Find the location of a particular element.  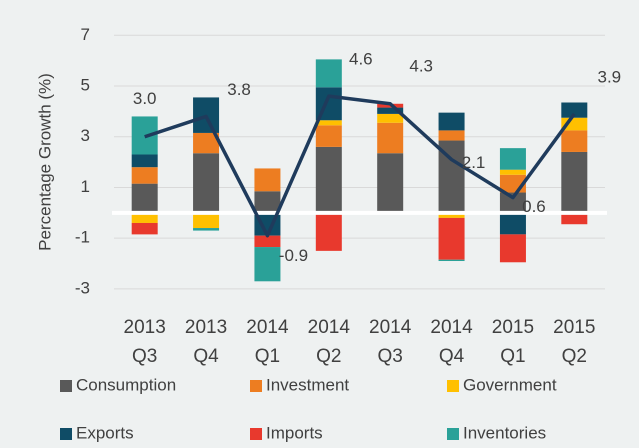

legend-label: Imports is located at coordinates (294, 432).